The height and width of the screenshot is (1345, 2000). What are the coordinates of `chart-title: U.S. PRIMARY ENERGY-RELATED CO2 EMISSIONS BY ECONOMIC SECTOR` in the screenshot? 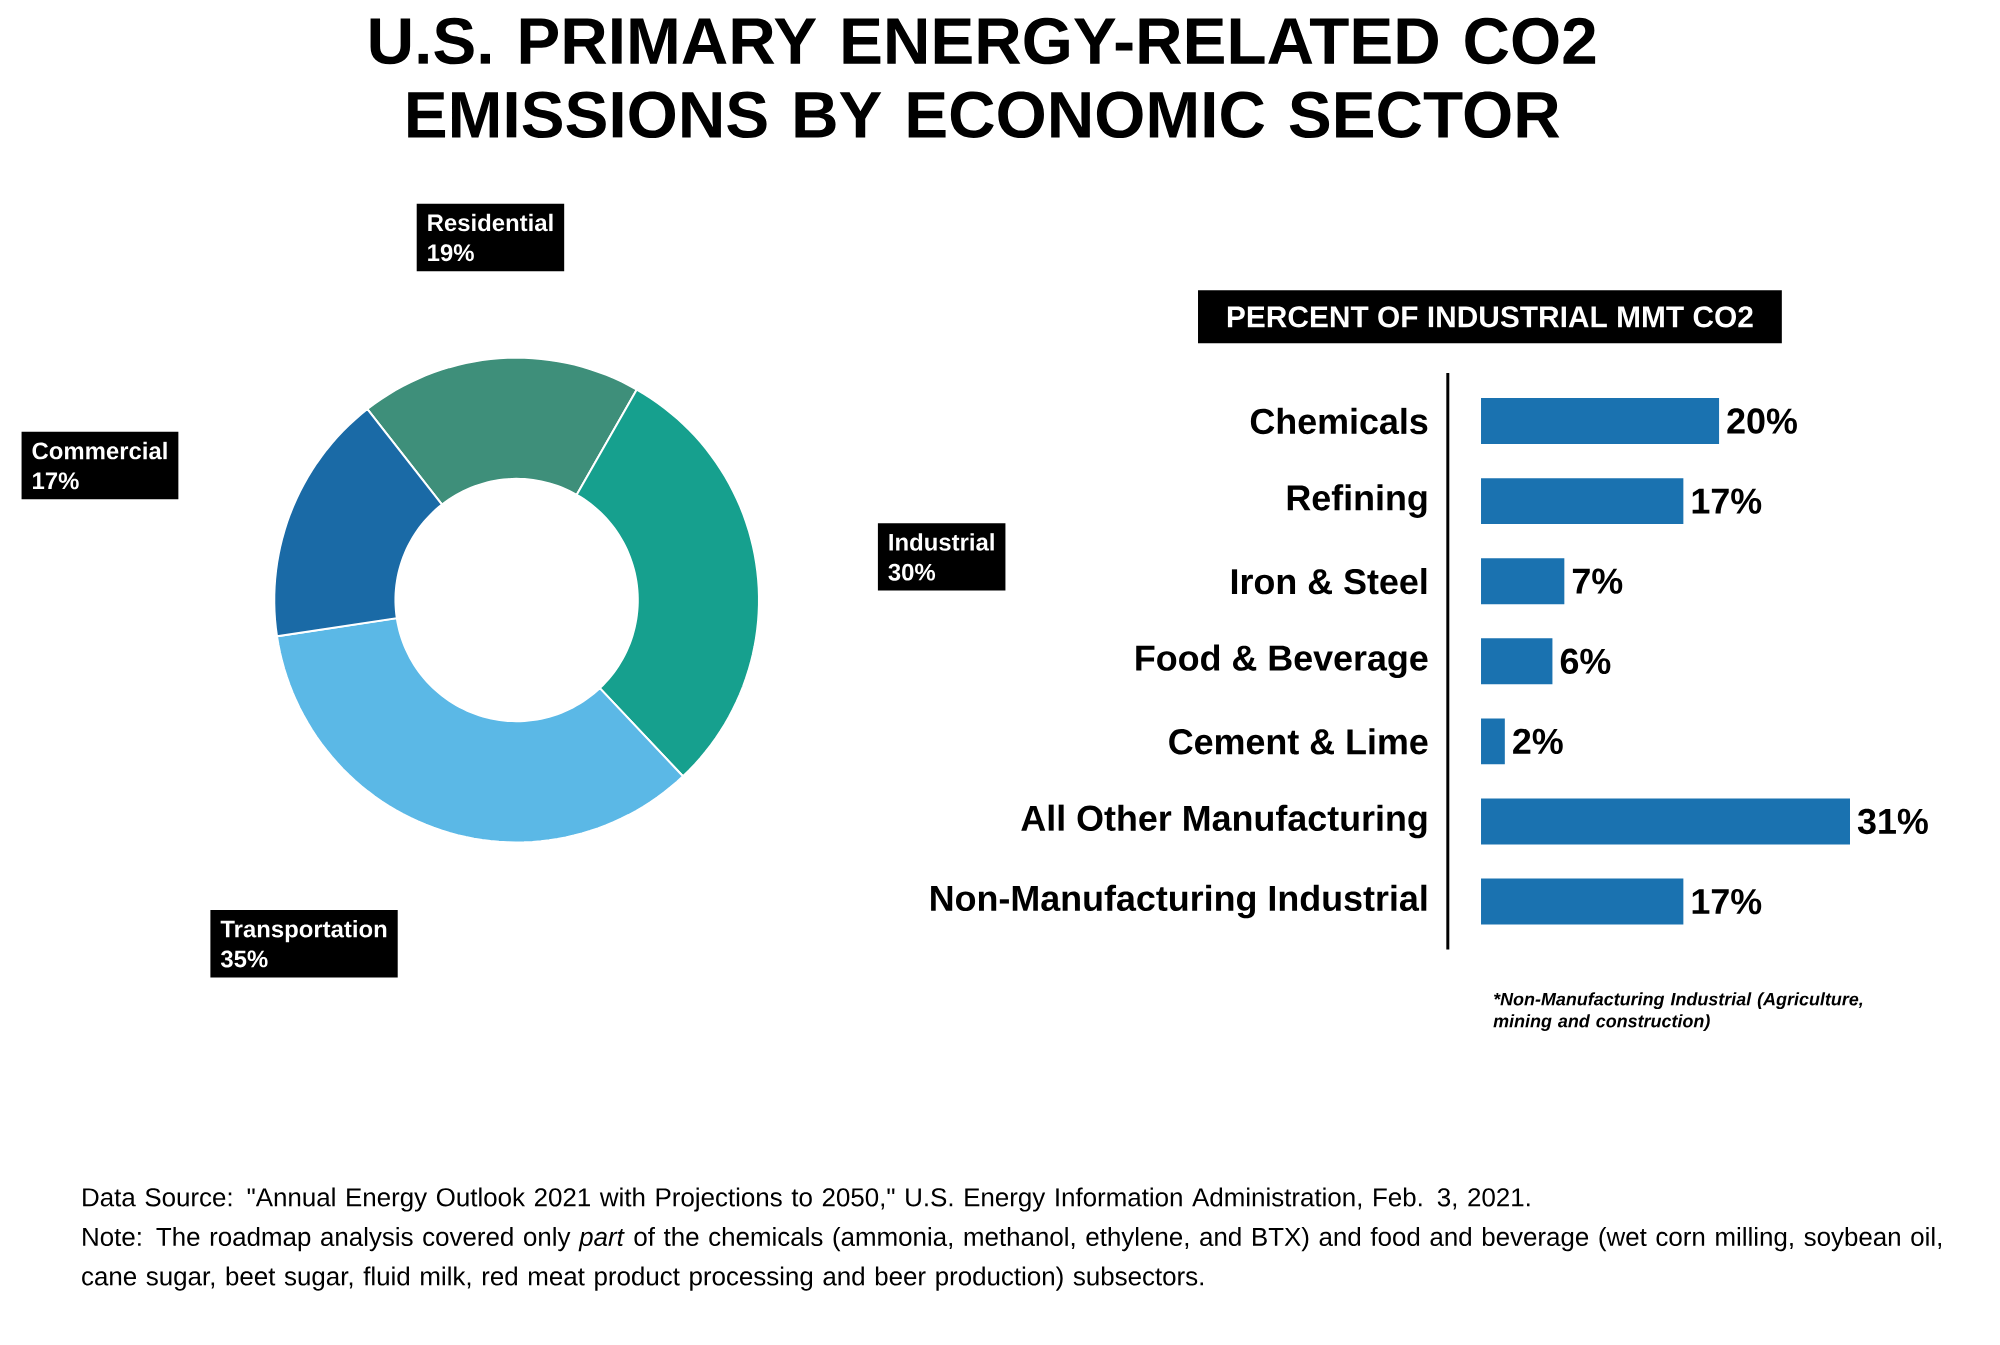 It's located at (983, 78).